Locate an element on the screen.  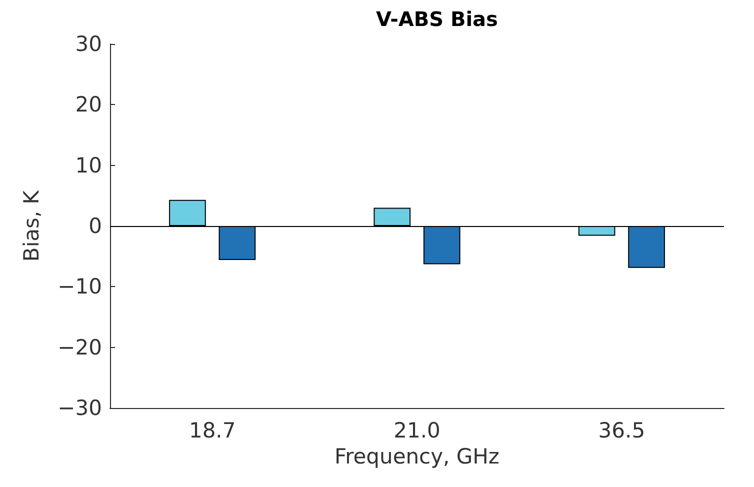
y-tick-label: −20 is located at coordinates (80, 347).